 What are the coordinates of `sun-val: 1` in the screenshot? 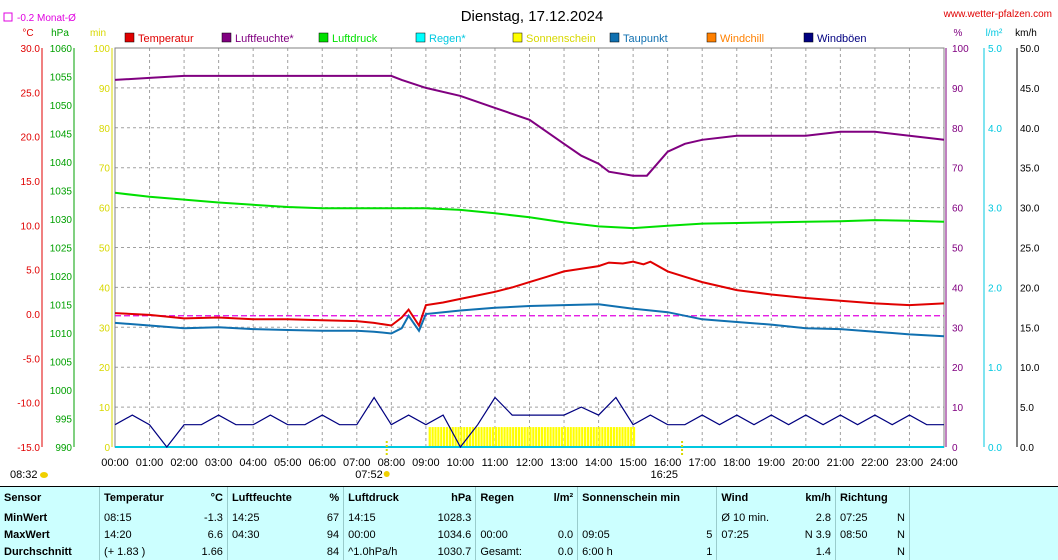 It's located at (698, 551).